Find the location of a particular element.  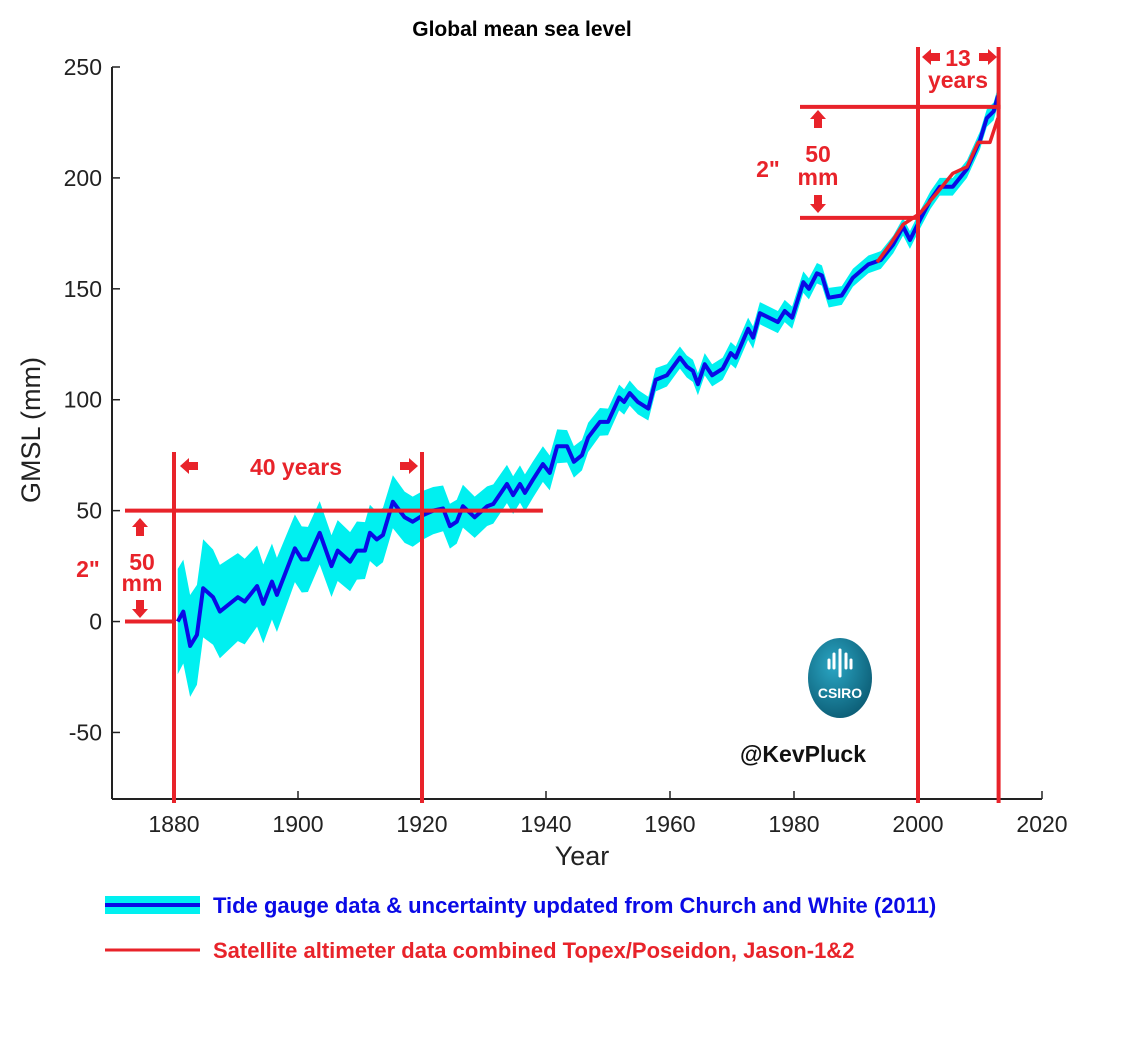

span1-inch-label: 2" is located at coordinates (88, 569).